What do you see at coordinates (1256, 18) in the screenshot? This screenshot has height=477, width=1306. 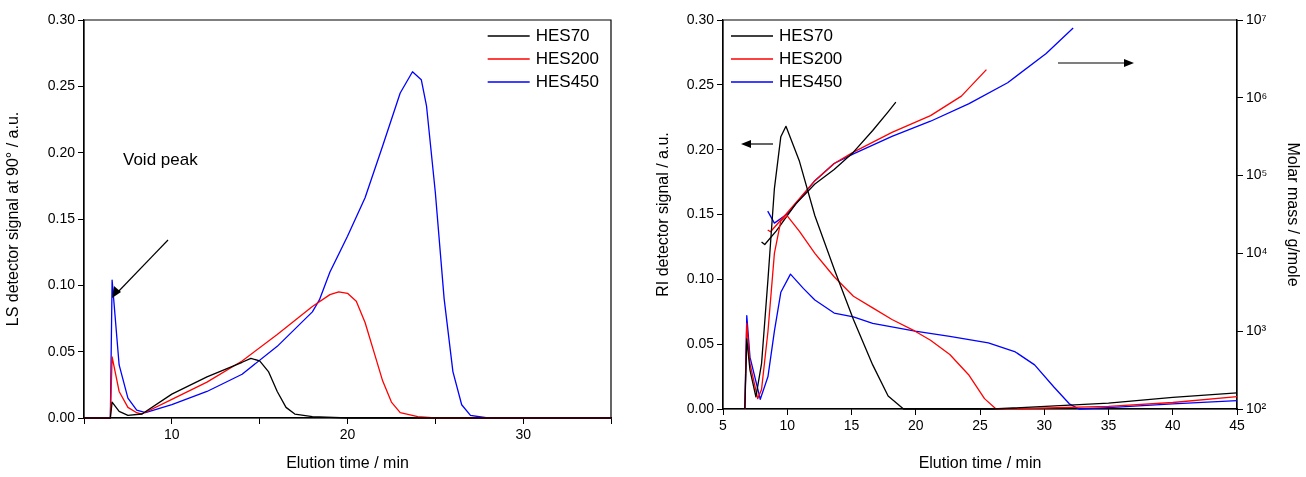 I see `y2-tick-label: 10⁷` at bounding box center [1256, 18].